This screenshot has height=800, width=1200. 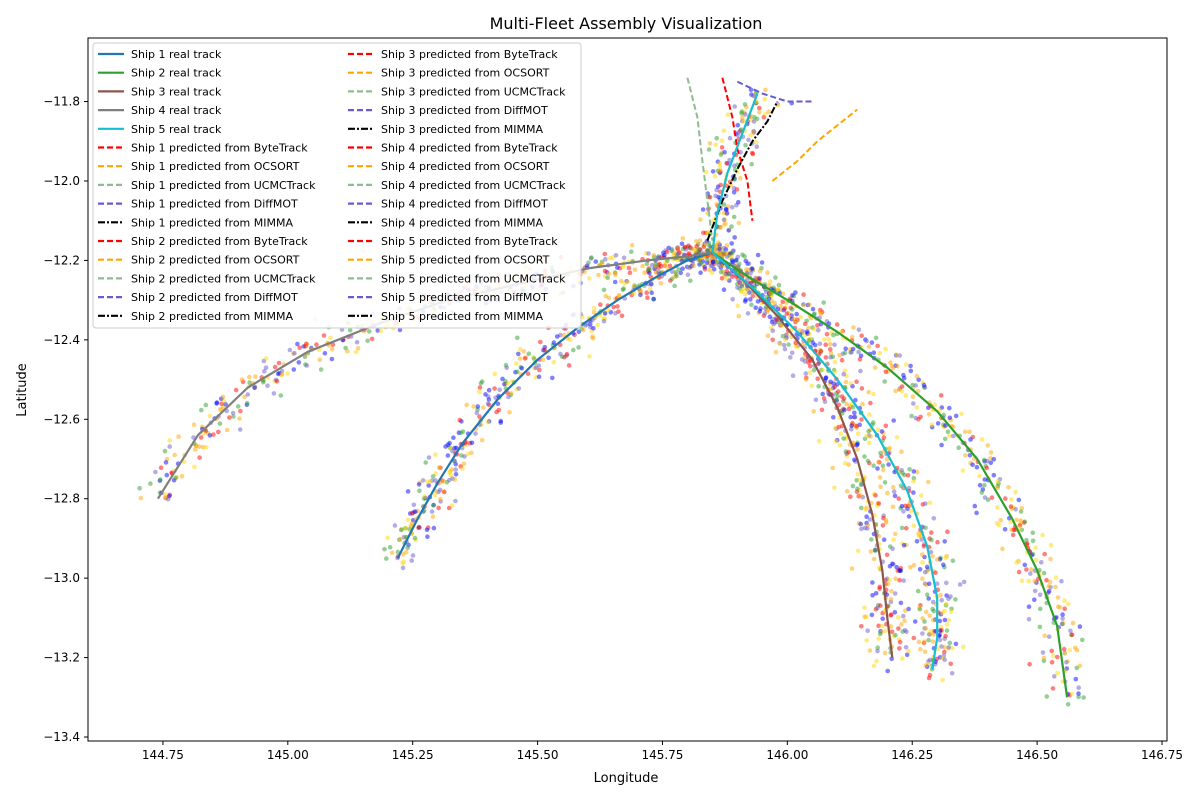 I want to click on legend-entry: Ship 3 predicted from ByteTrack, so click(x=469, y=54).